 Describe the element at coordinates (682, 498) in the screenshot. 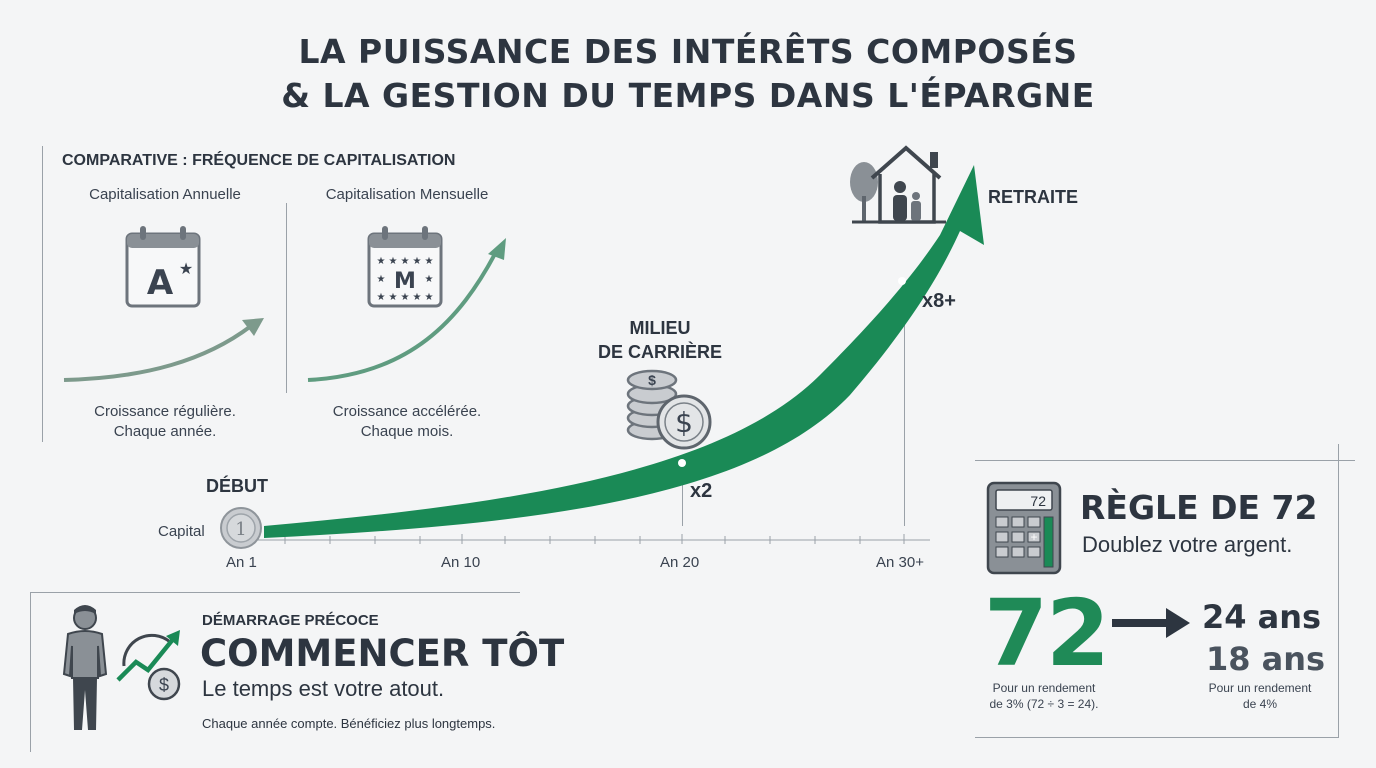

I see `mid-guide-line` at that location.